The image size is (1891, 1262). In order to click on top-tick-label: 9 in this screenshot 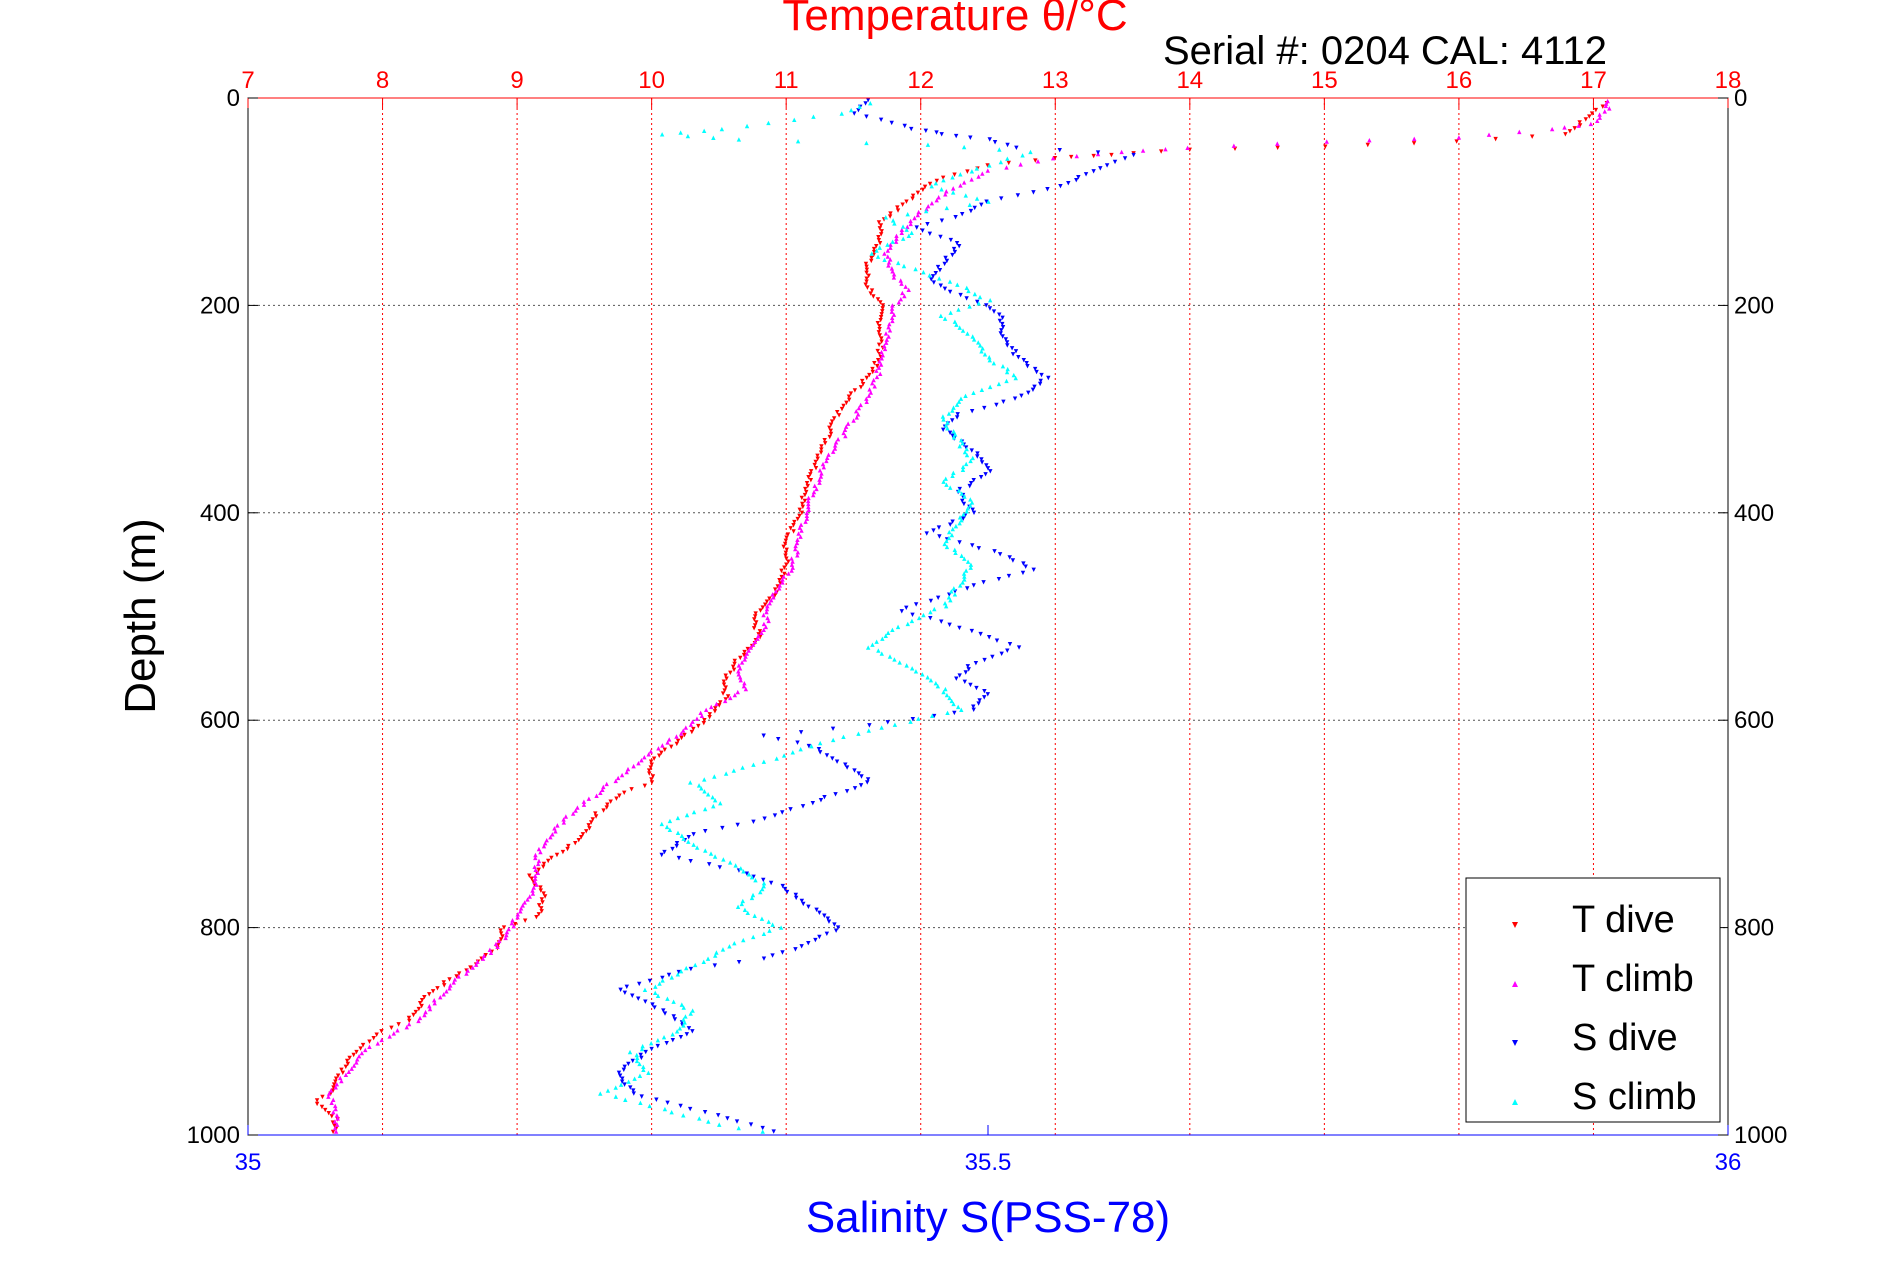, I will do `click(516, 80)`.